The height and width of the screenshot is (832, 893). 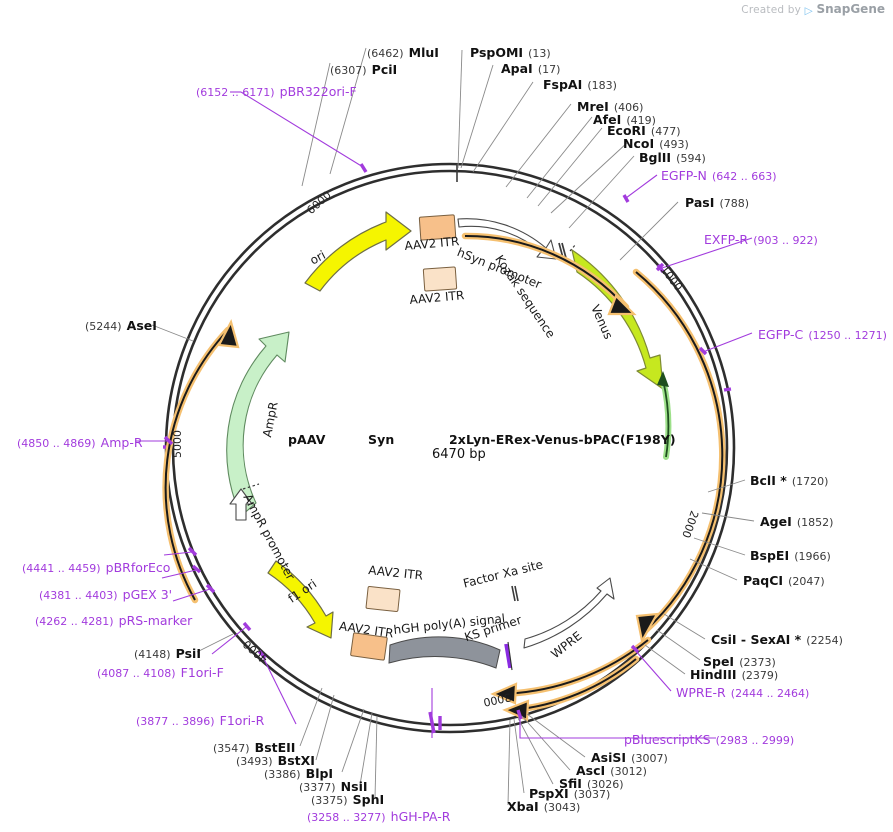 I want to click on enzyme-pos: (1720), so click(x=810, y=481).